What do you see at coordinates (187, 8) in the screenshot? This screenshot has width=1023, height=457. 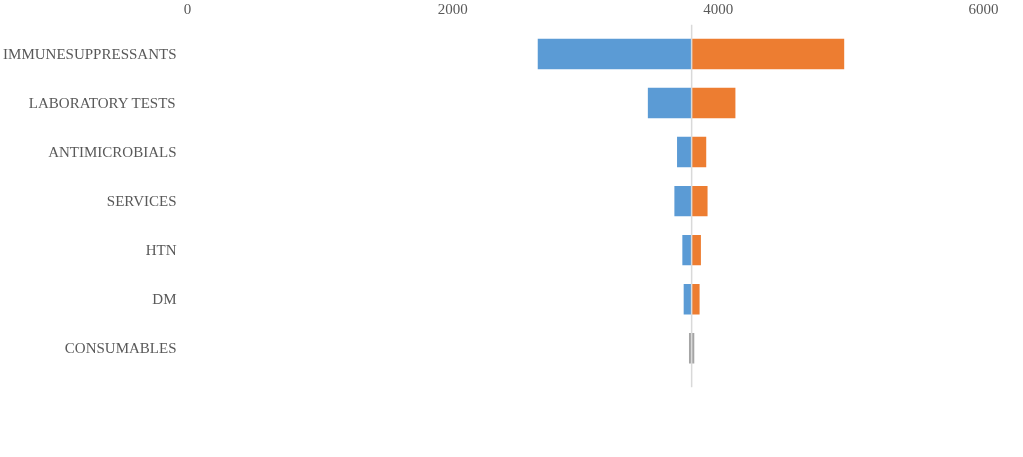 I see `x-tick-label: 0` at bounding box center [187, 8].